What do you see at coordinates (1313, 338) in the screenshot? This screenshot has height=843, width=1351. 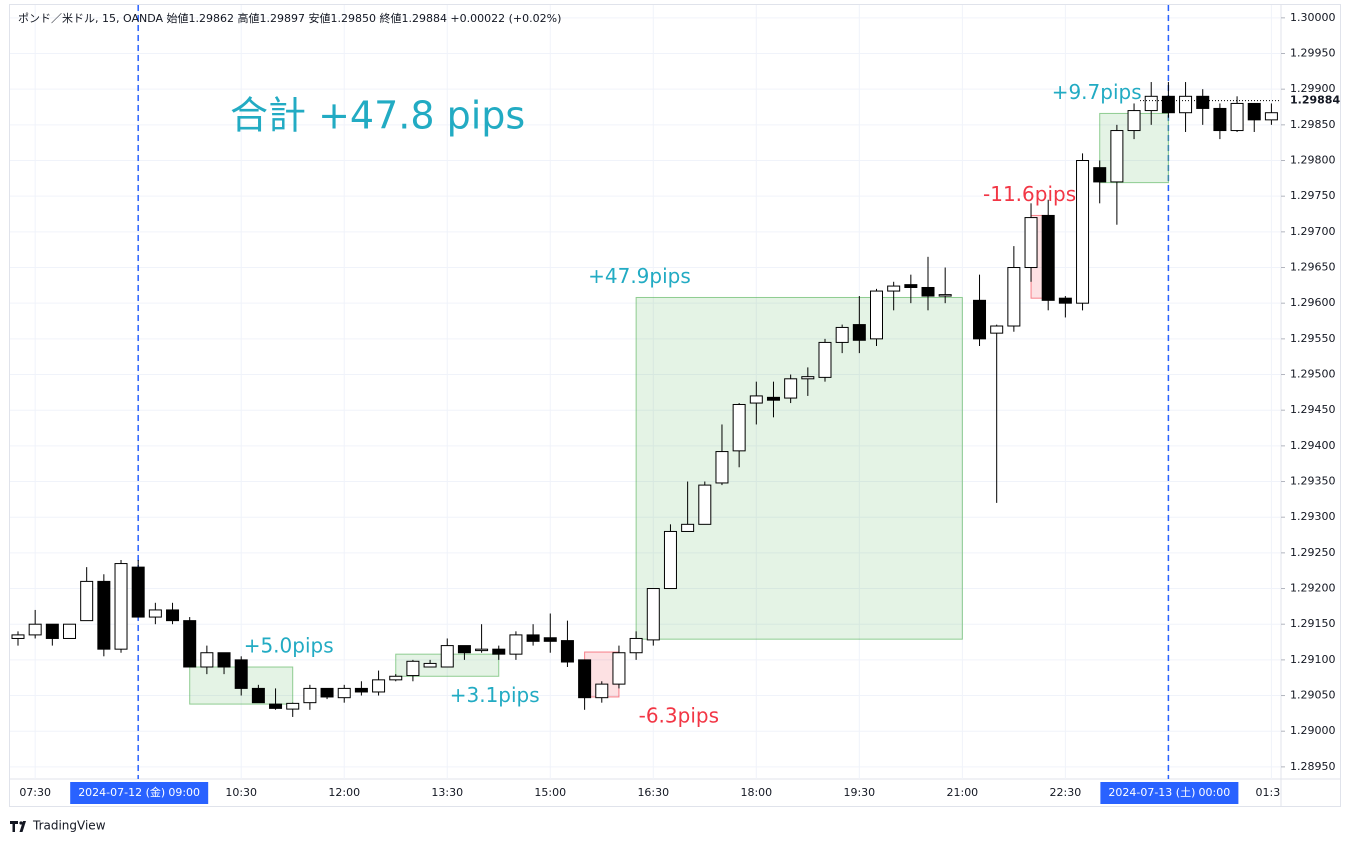 I see `y-tick-label: 1.29550` at bounding box center [1313, 338].